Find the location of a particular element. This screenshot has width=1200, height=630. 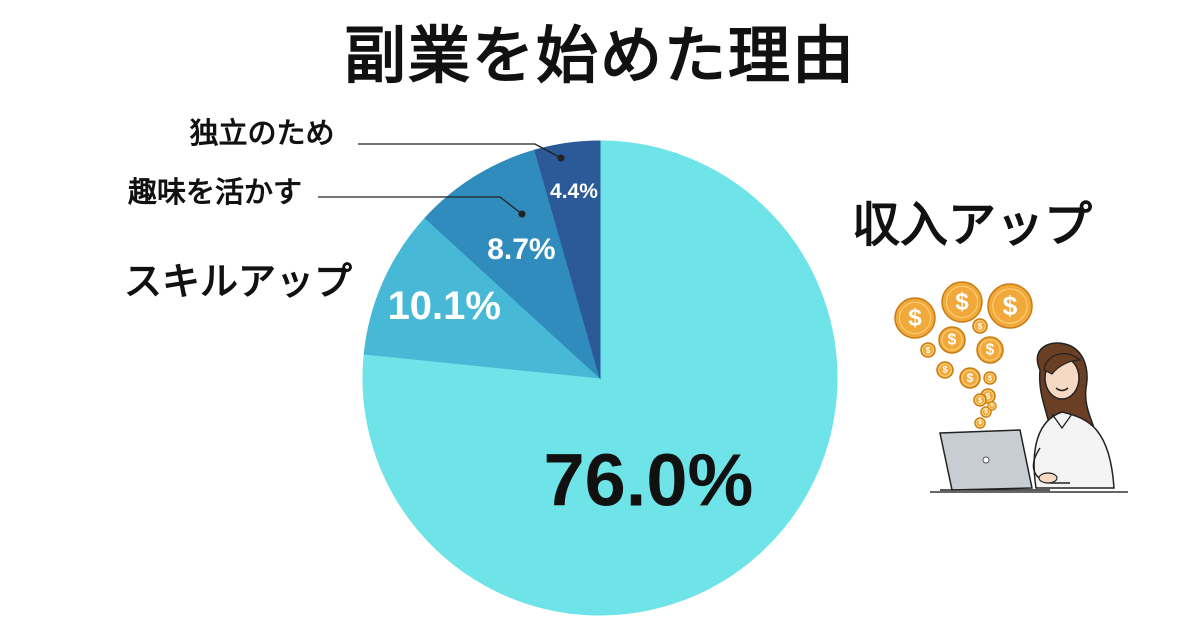

laptop-icon is located at coordinates (994, 460).